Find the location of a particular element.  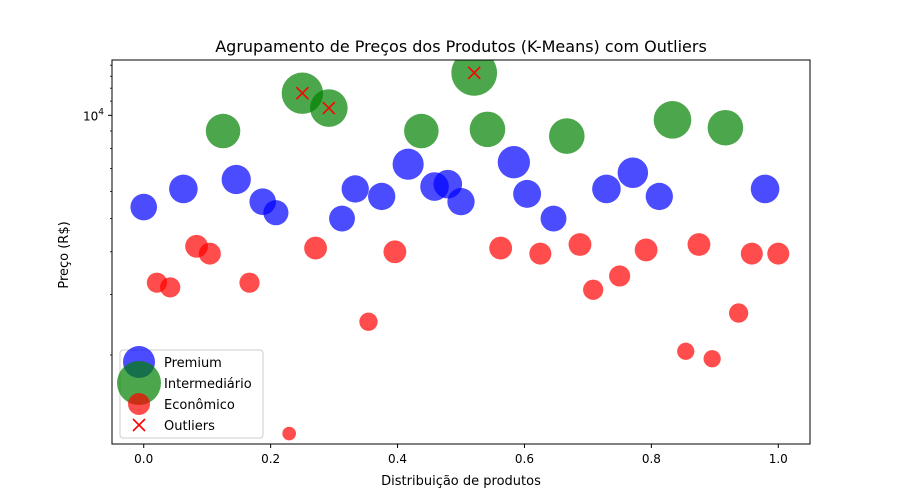

x-tick-label: 0.6 is located at coordinates (524, 459).